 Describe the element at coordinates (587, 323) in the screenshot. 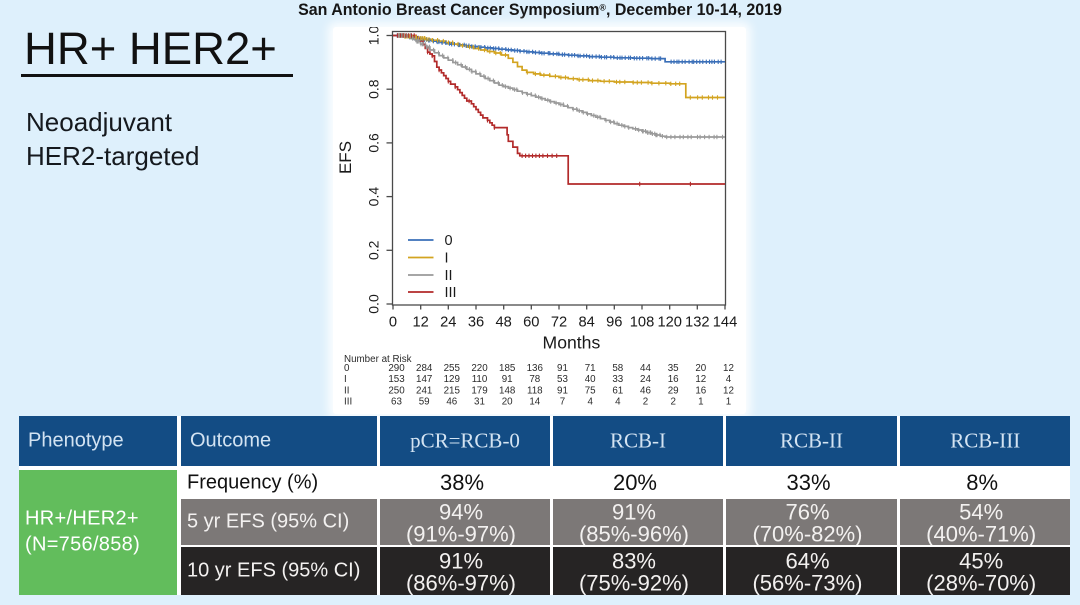

I see `svg-text: 84` at that location.